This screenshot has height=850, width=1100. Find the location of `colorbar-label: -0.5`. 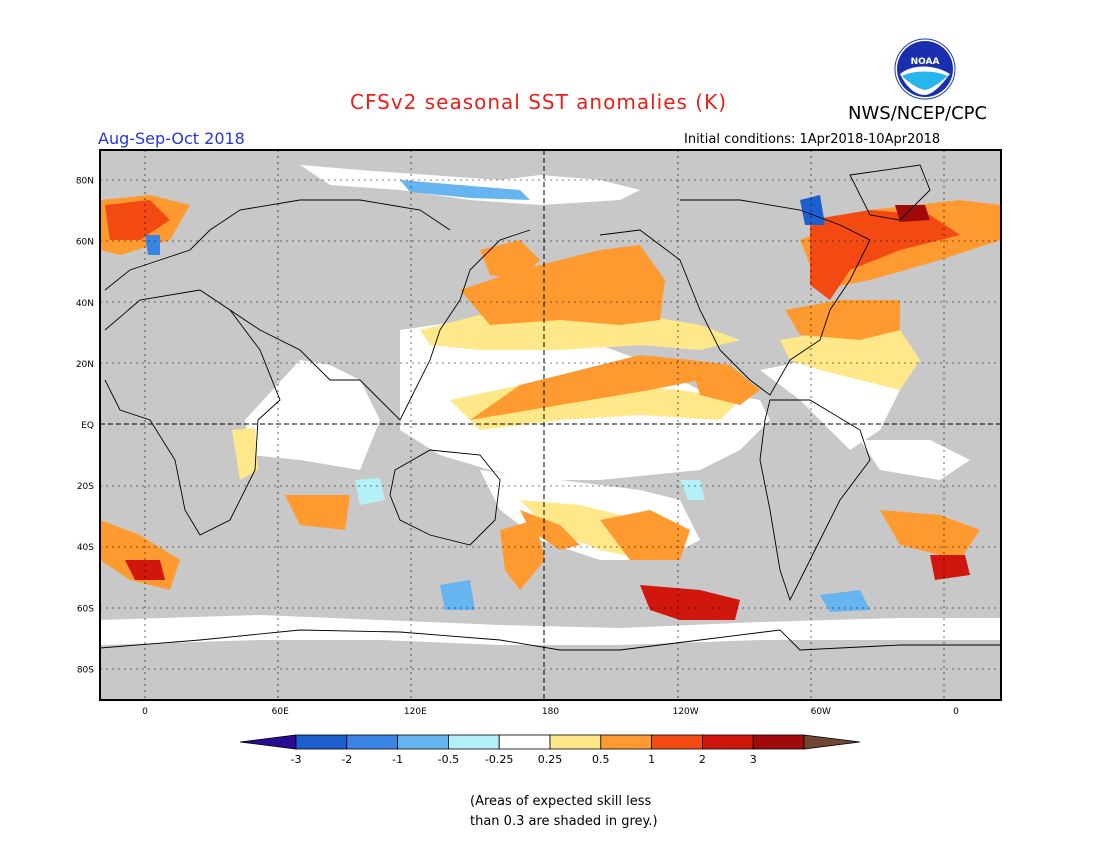

colorbar-label: -0.5 is located at coordinates (448, 759).